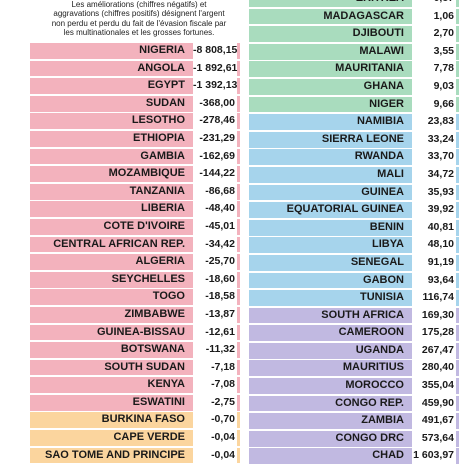 The height and width of the screenshot is (466, 474). I want to click on table-row: ZAMBIA 491,67, so click(354, 421).